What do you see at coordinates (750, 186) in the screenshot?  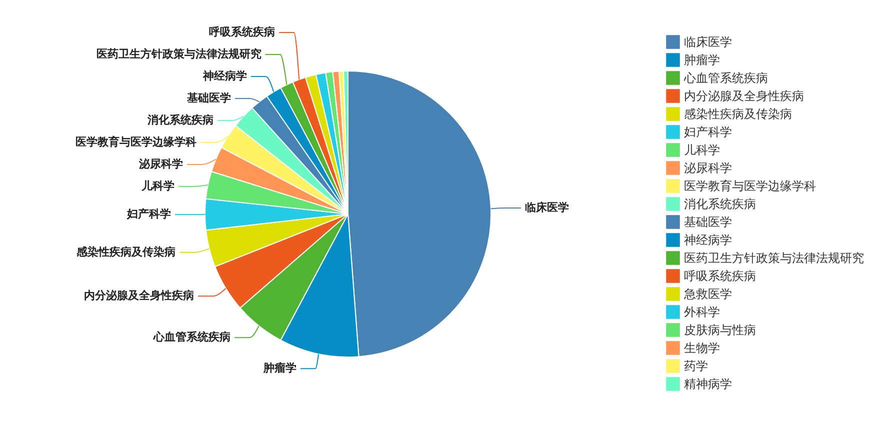 I see `legend-label: 医学教育与医学边缘学科` at bounding box center [750, 186].